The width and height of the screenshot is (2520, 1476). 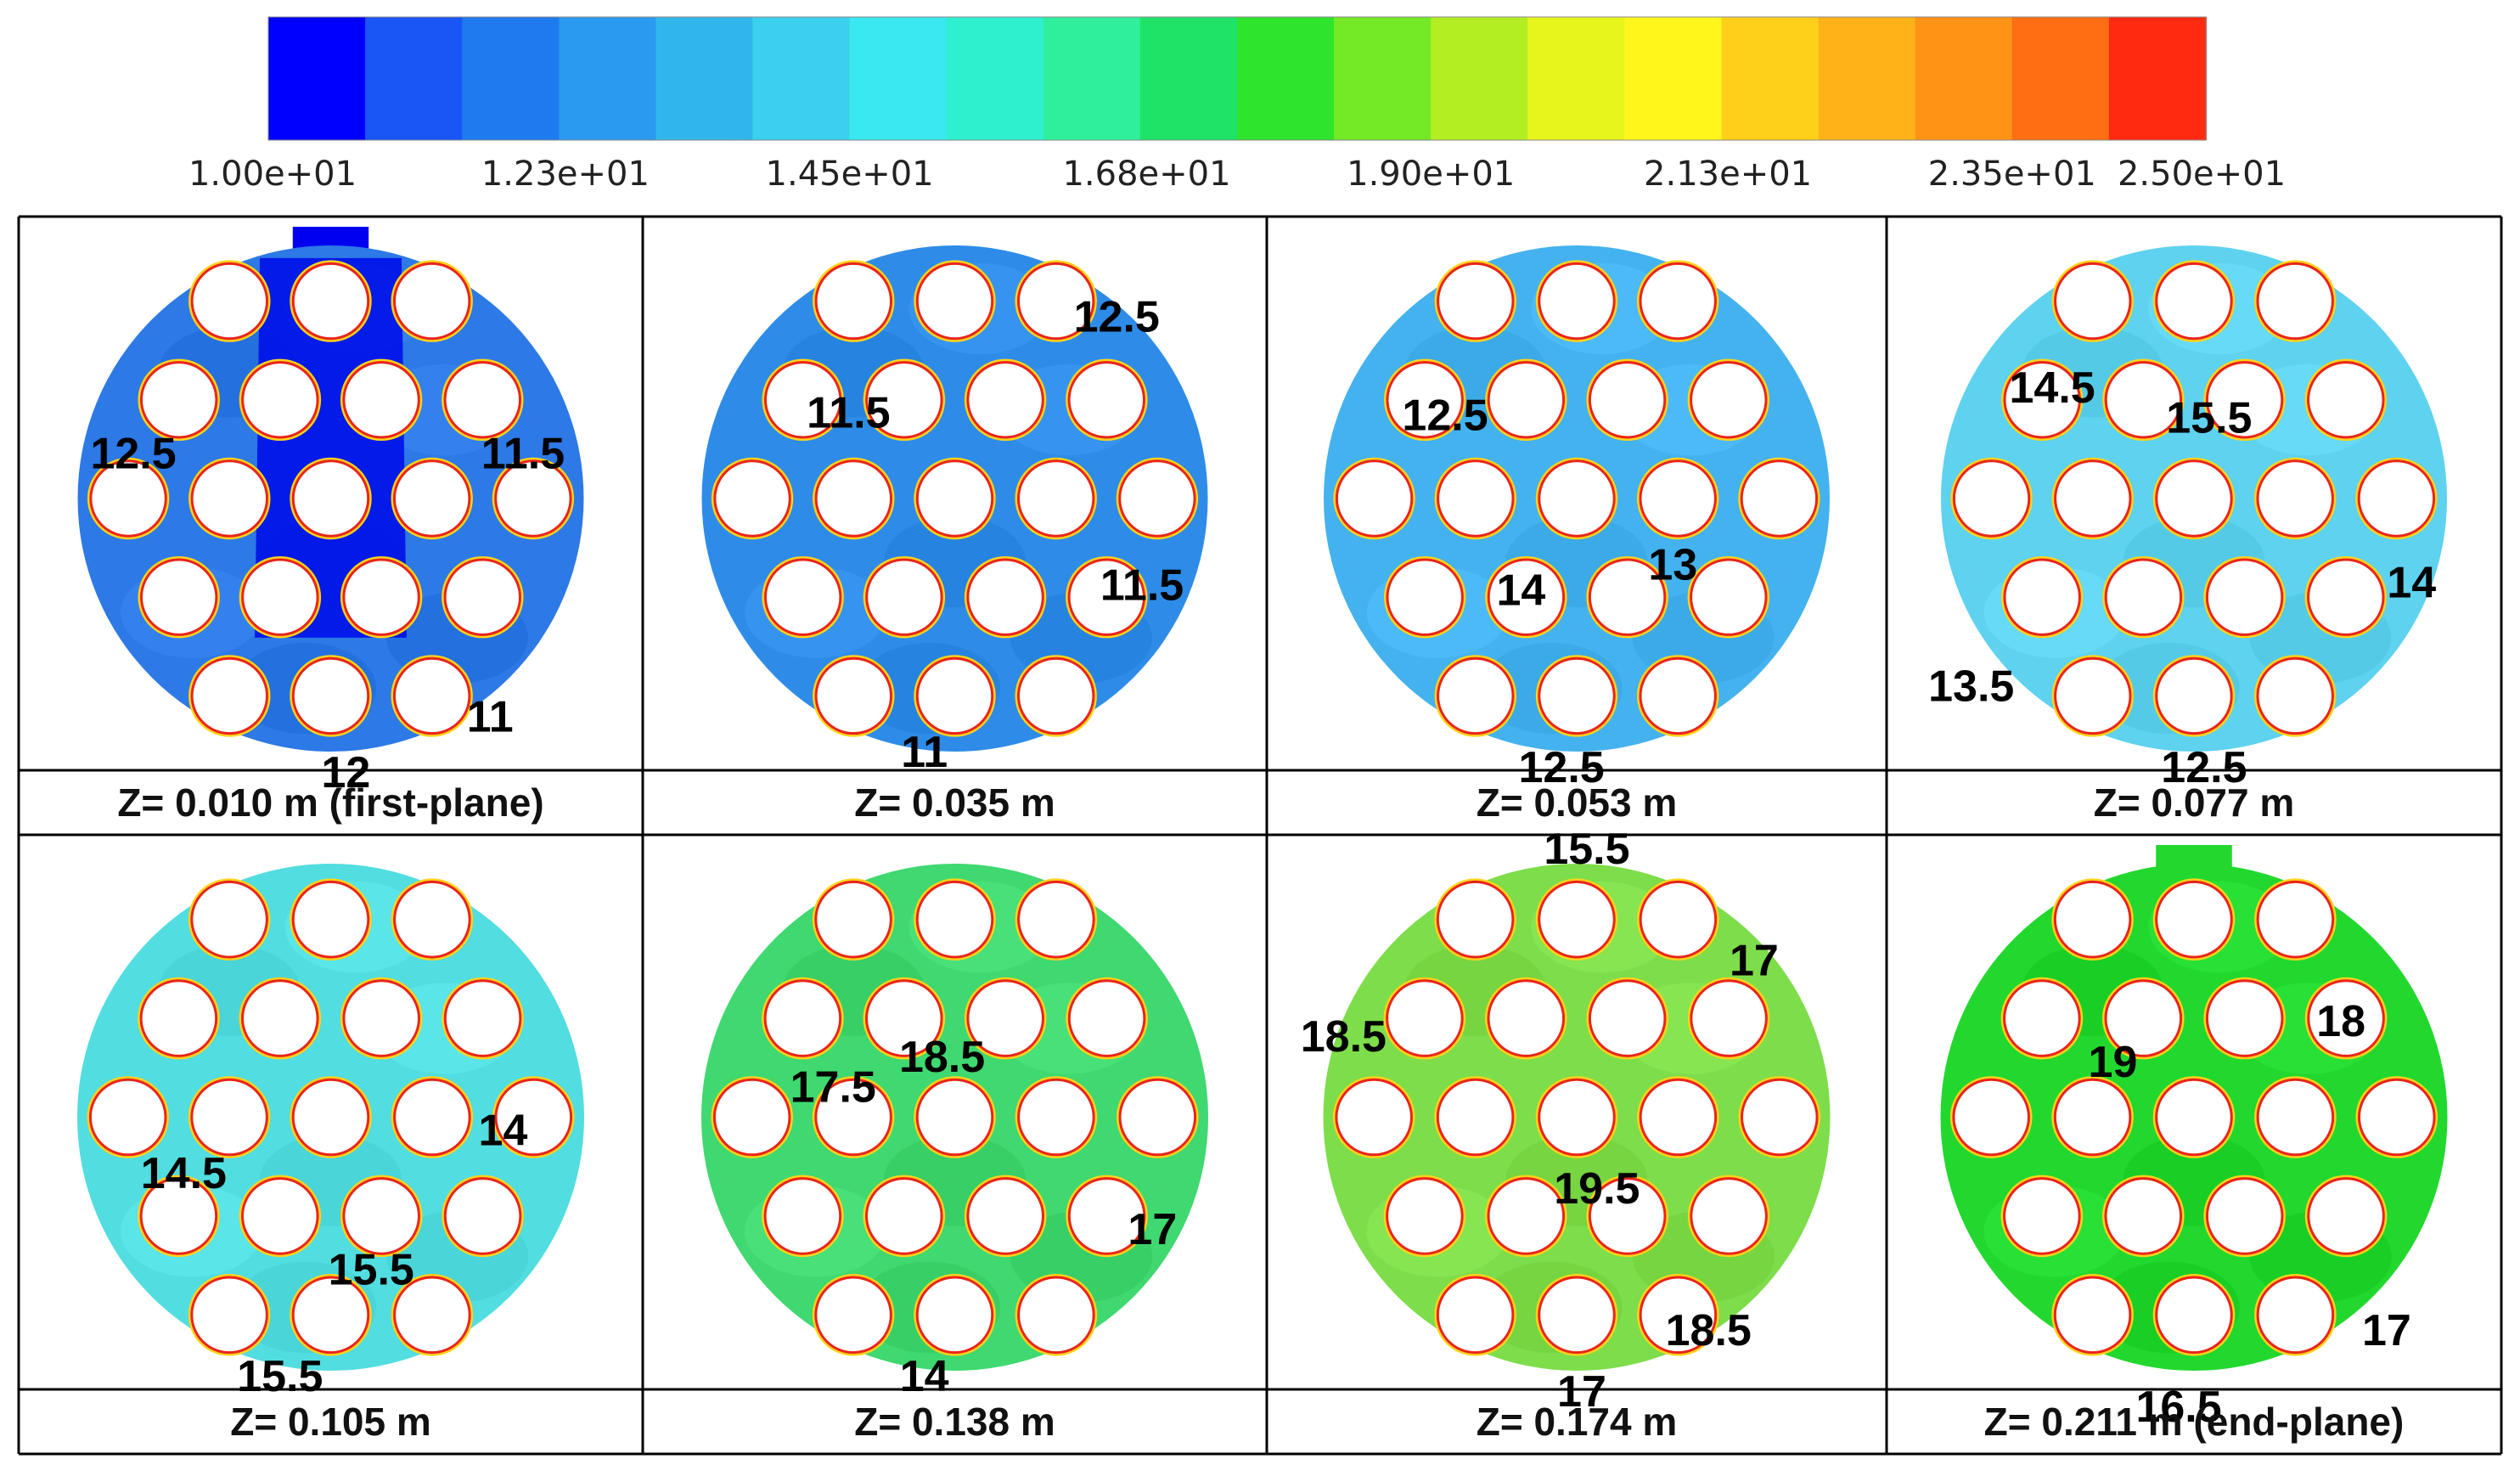 I want to click on contour-value-label: 13, so click(x=1673, y=564).